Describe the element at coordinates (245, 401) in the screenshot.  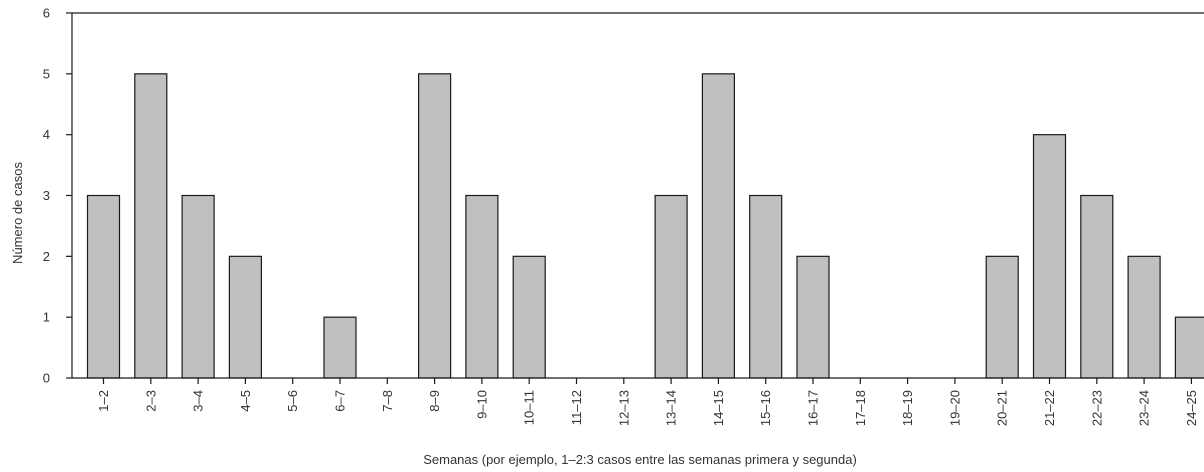
I see `x-tick-label: 4–5` at that location.